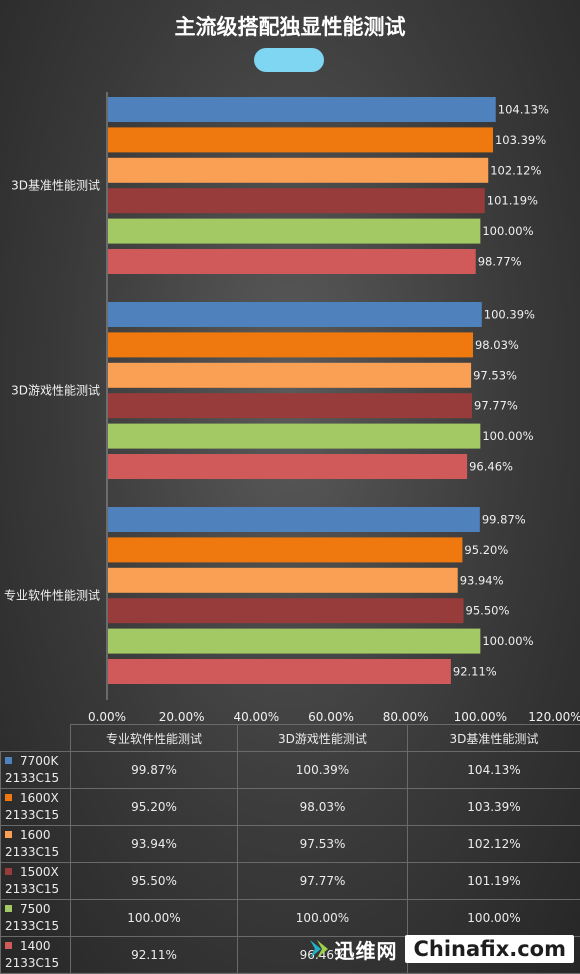 This screenshot has height=974, width=580. What do you see at coordinates (55, 185) in the screenshot?
I see `category-label: 3D基准性能测试` at bounding box center [55, 185].